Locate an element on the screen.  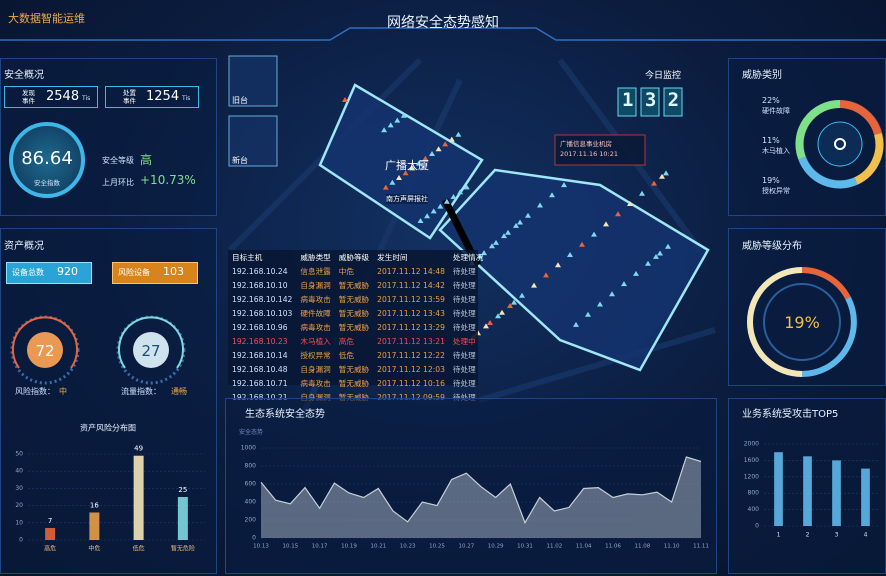
y-tick-label: 20 is located at coordinates (19, 505).